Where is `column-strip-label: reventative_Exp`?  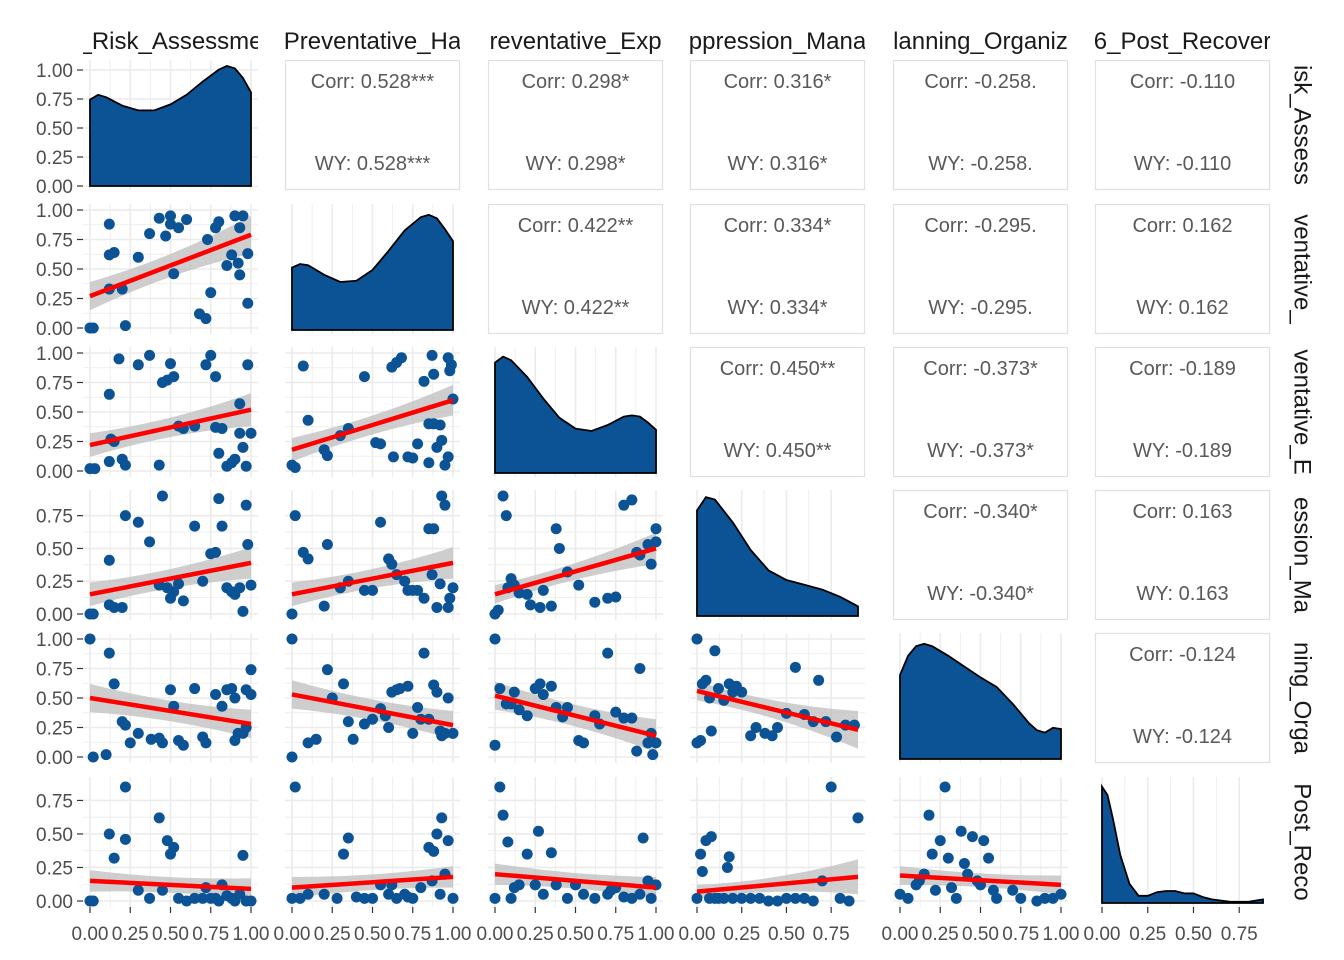
column-strip-label: reventative_Exp is located at coordinates (575, 41).